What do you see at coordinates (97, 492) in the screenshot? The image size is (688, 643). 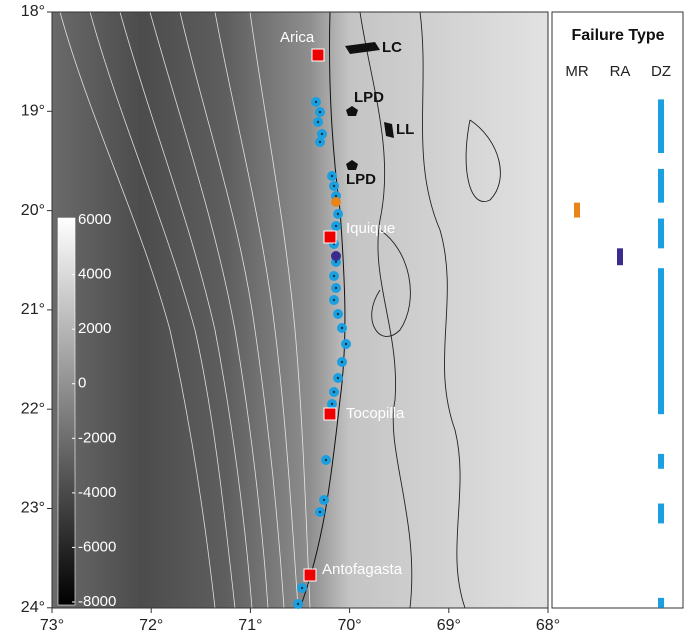 I see `colorbar-label: -4000` at bounding box center [97, 492].